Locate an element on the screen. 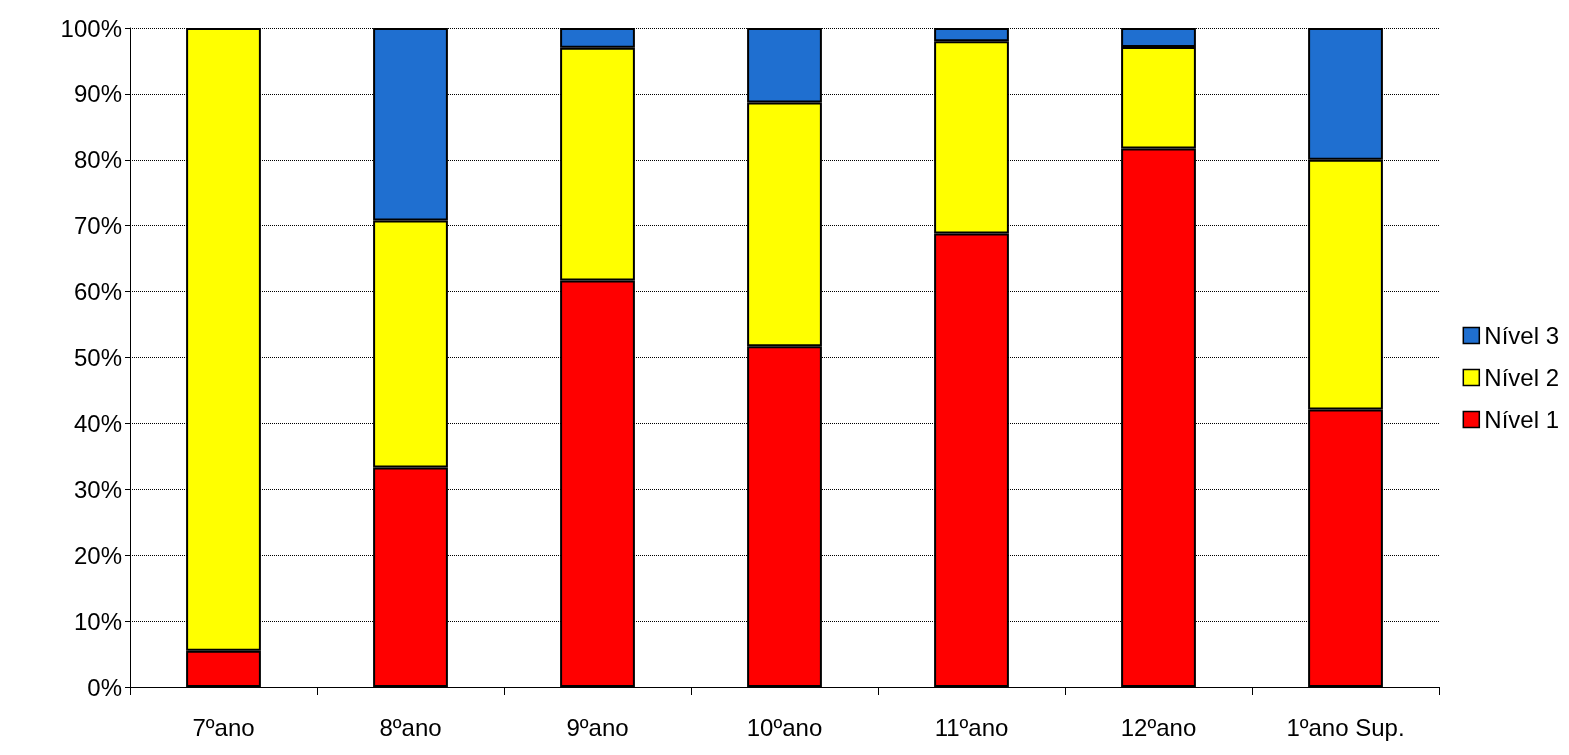 The image size is (1569, 755). y-tick-label: 100% is located at coordinates (91, 28).